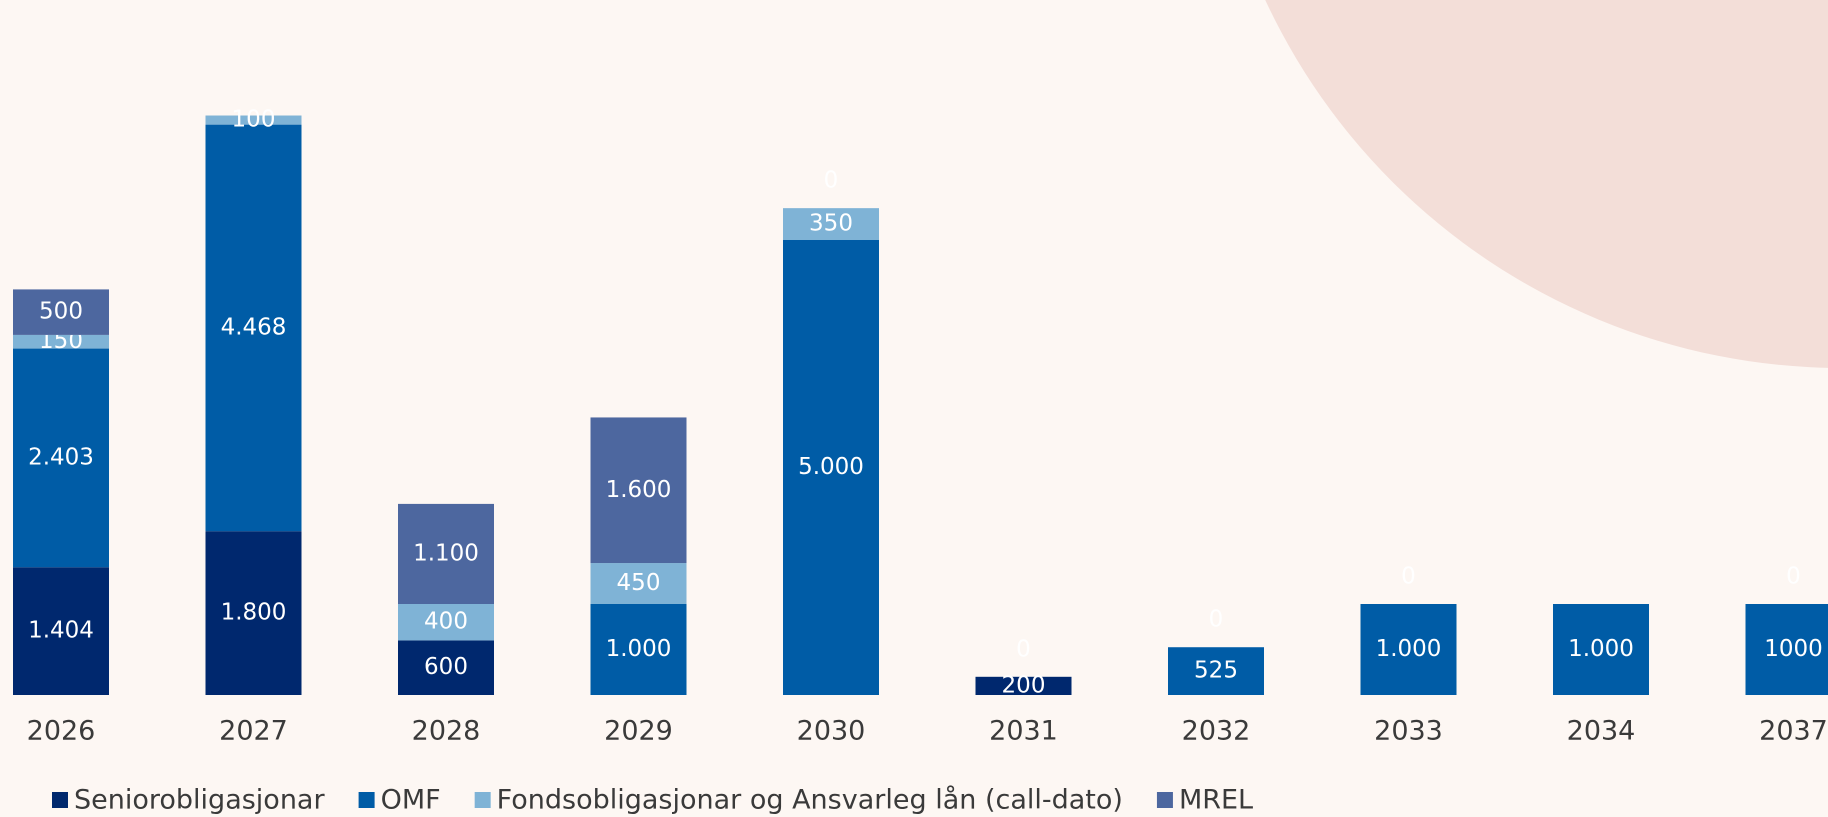  I want to click on x-tick-label: 2028, so click(446, 731).